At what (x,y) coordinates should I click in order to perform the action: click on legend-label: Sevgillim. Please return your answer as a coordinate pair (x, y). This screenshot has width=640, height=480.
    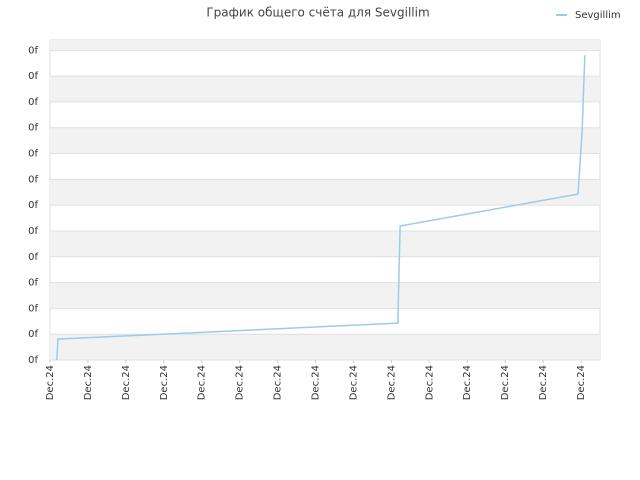
    Looking at the image, I should click on (598, 15).